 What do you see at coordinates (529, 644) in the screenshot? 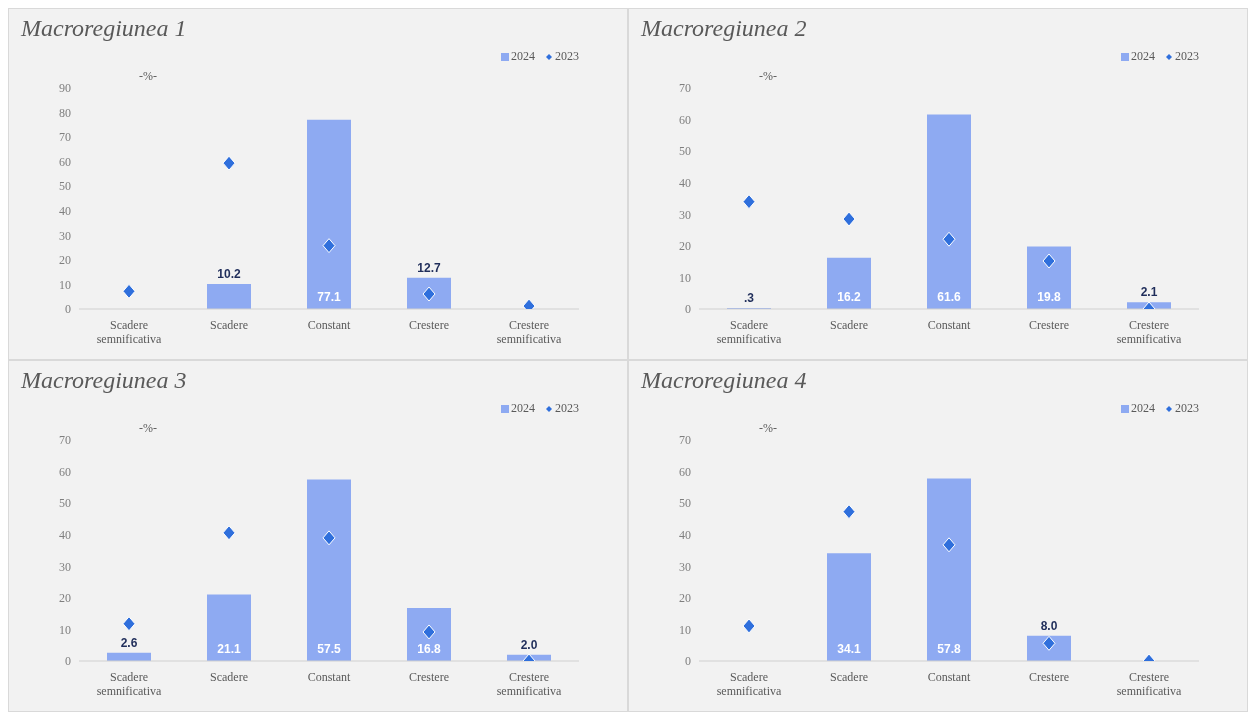
I see `data-label: 2.0` at bounding box center [529, 644].